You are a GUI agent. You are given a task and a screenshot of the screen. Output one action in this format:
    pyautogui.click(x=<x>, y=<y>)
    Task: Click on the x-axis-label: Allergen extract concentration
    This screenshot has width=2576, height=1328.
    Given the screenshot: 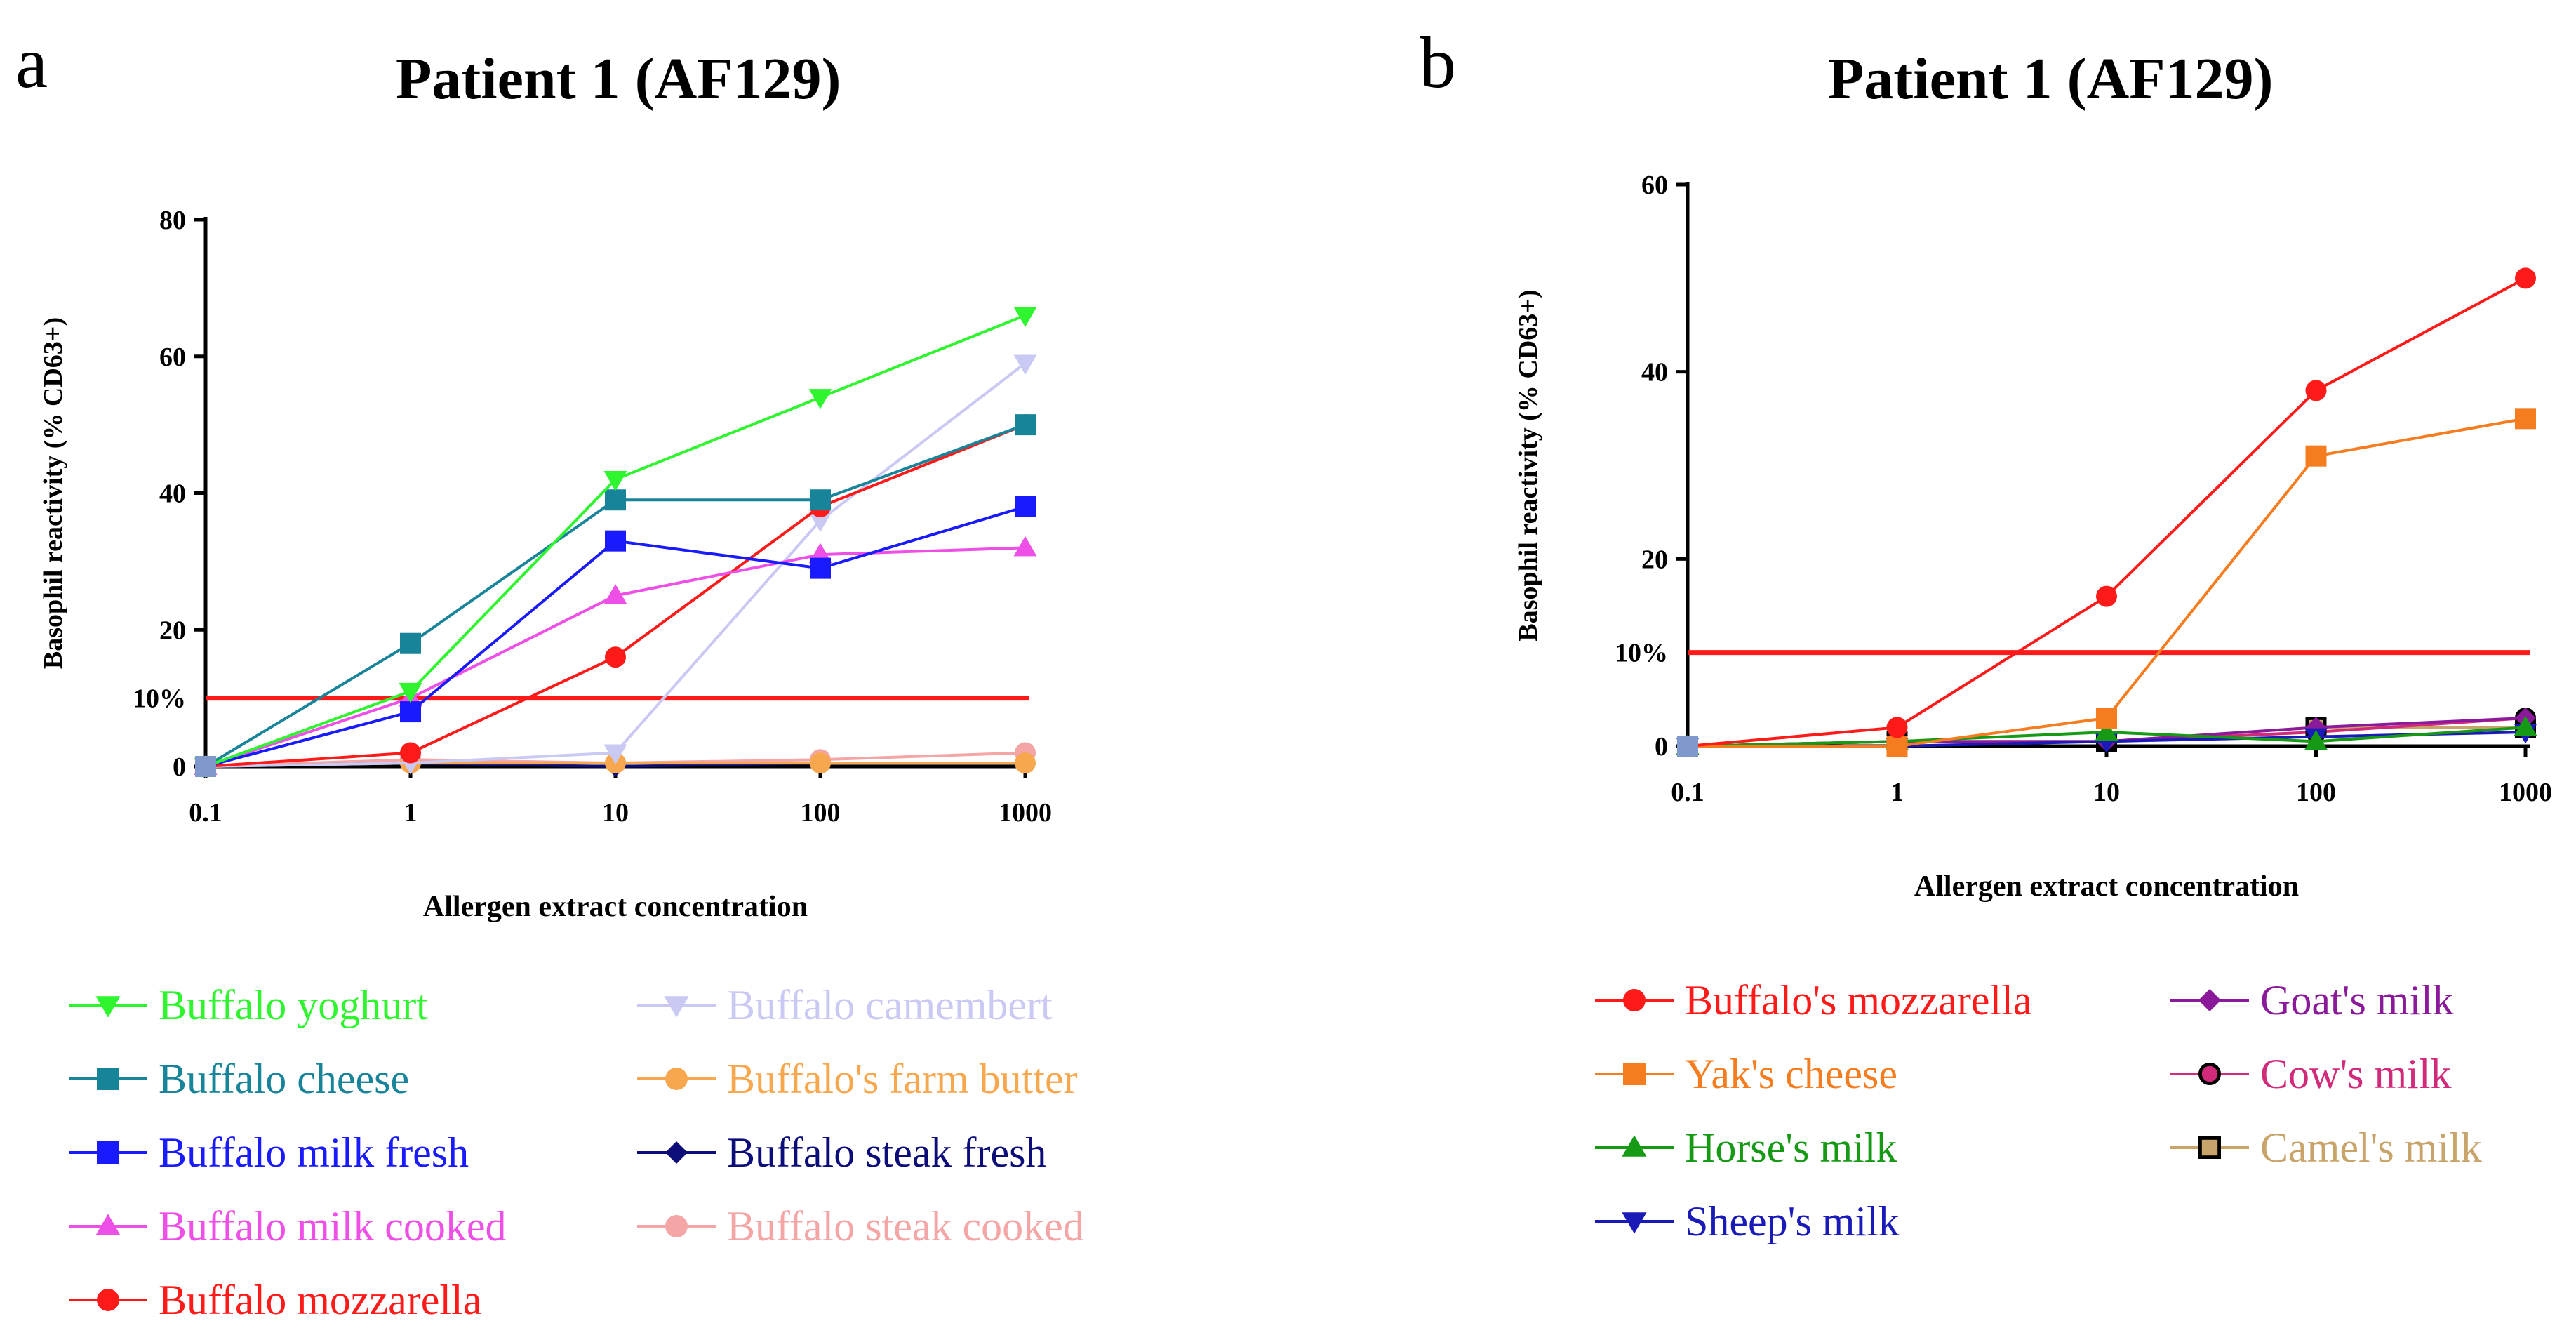 What is the action you would take?
    pyautogui.click(x=2106, y=886)
    